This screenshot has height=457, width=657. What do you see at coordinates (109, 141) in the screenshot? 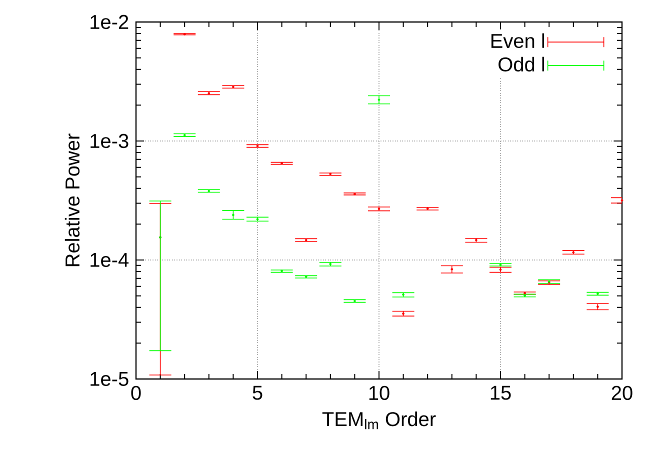
I see `y-tick-label: 1e-3` at bounding box center [109, 141].